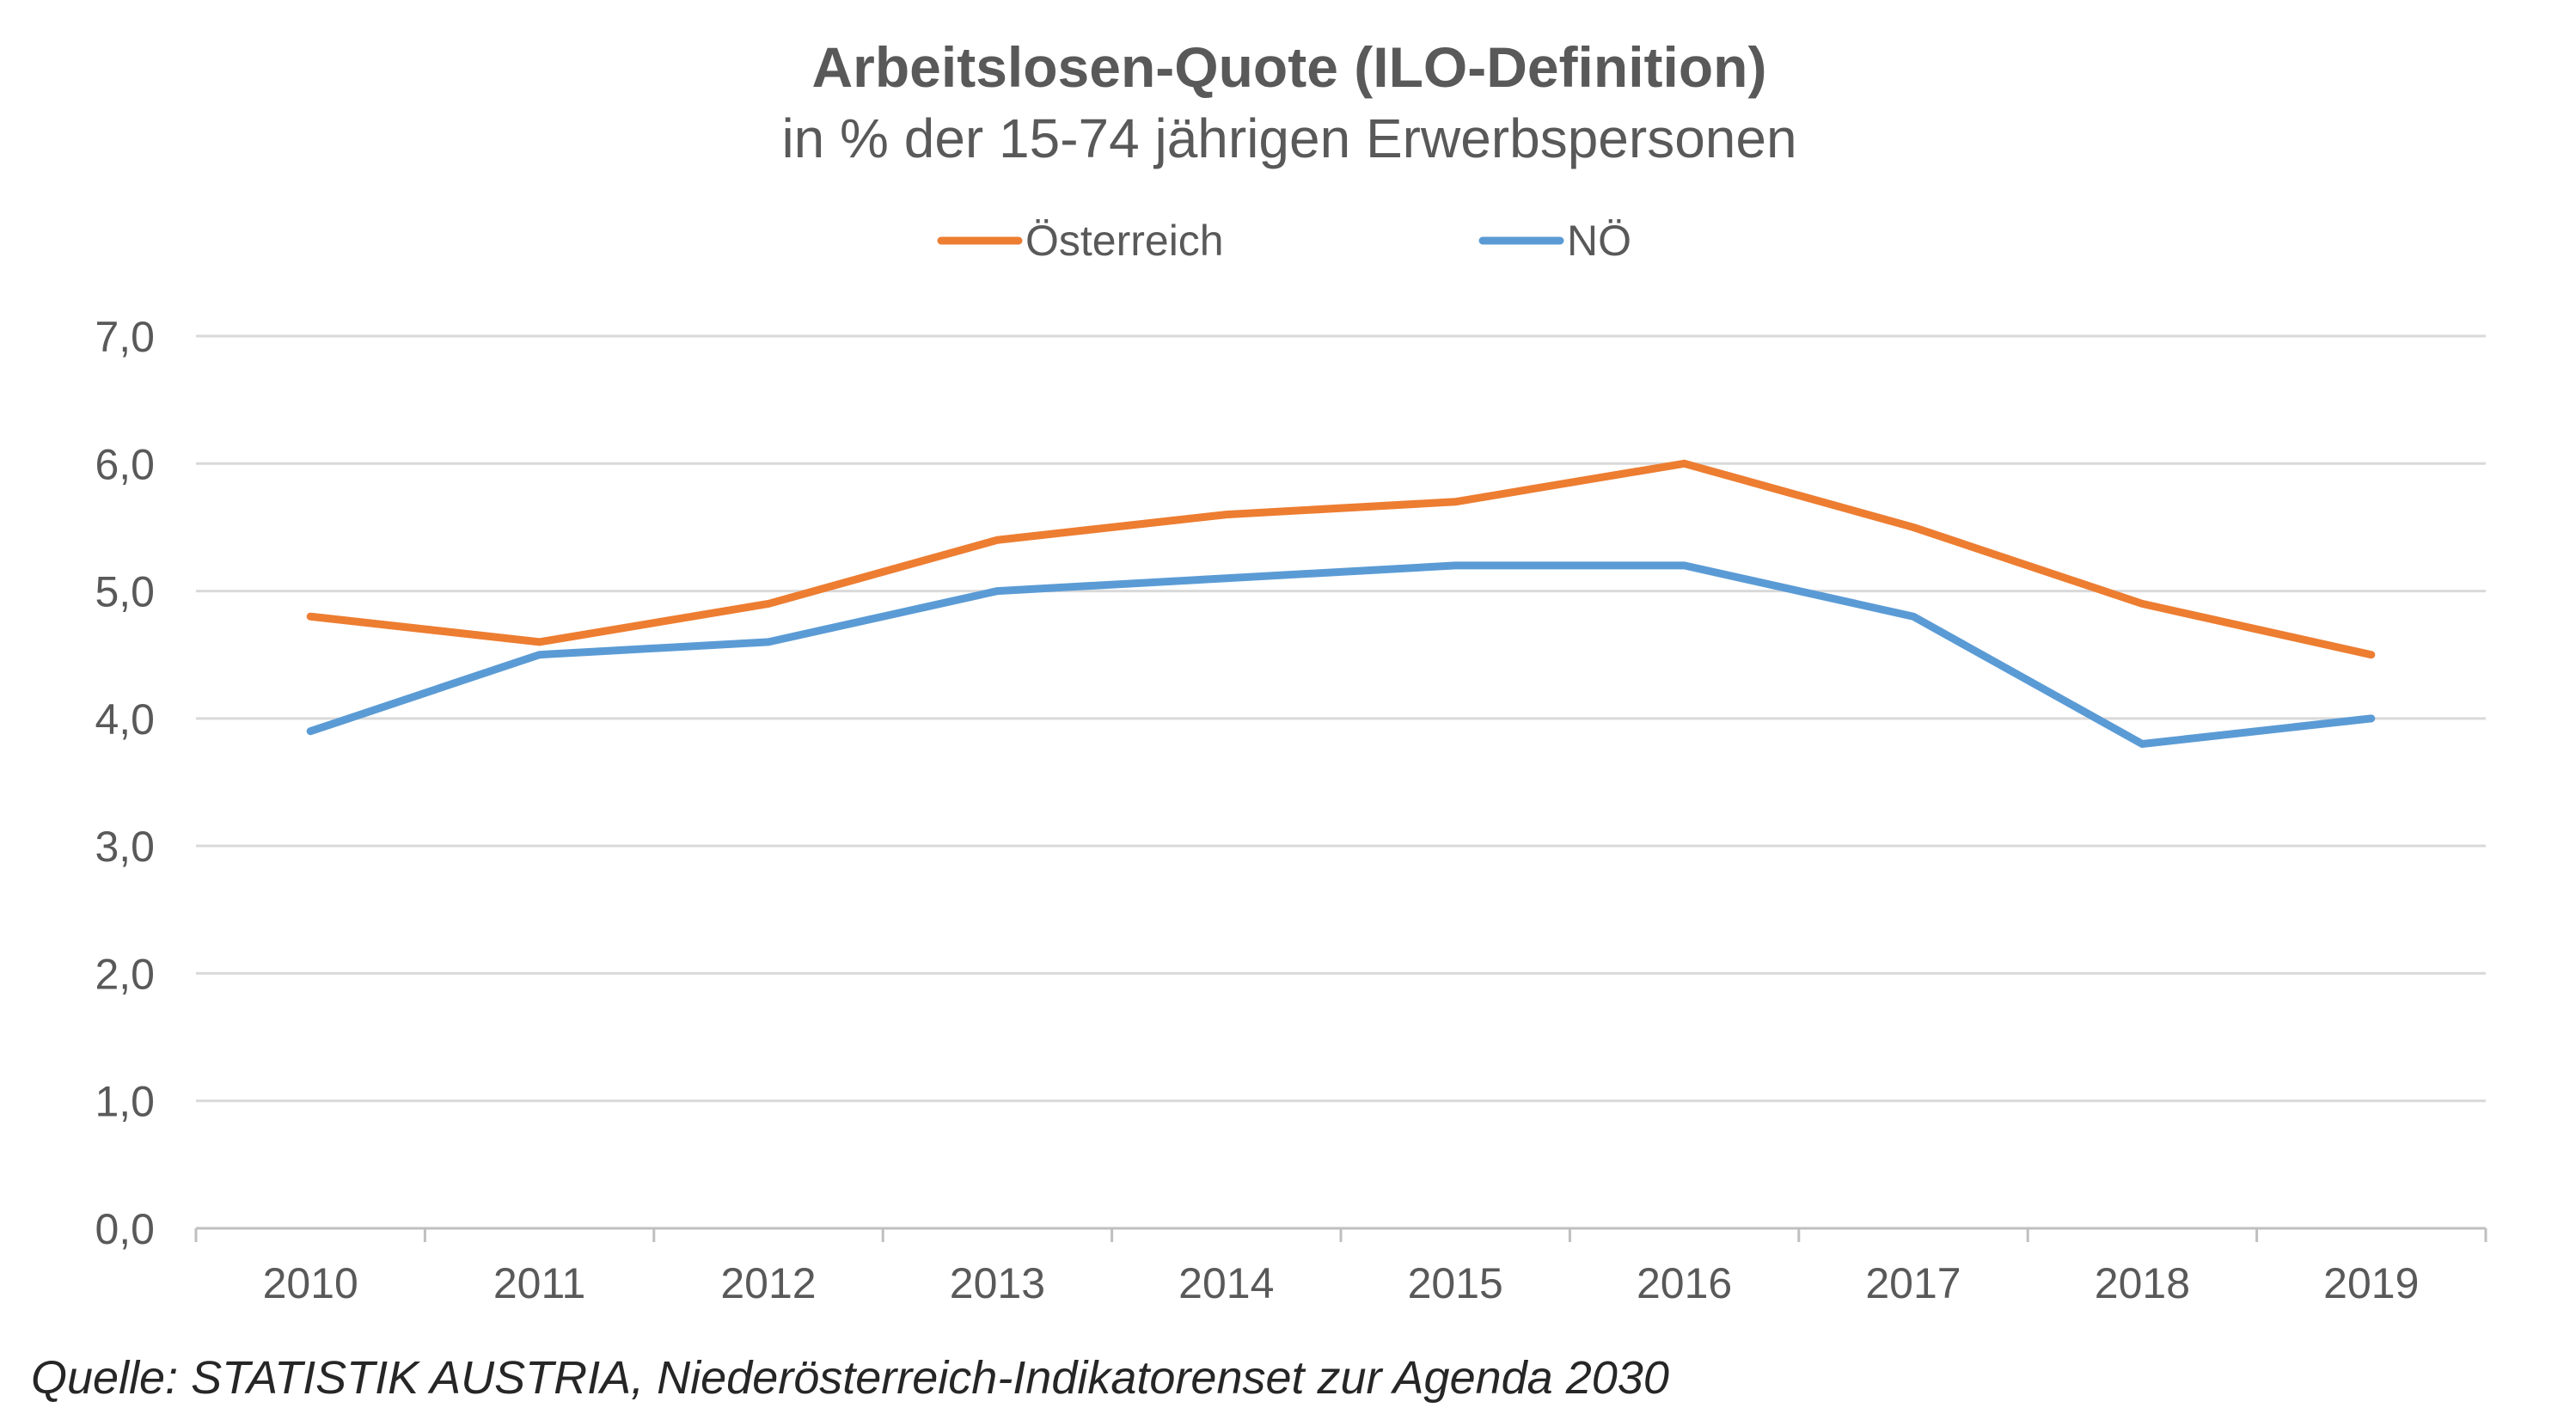 This screenshot has width=2576, height=1426. Describe the element at coordinates (1455, 1283) in the screenshot. I see `x-tick-label: 2015` at that location.